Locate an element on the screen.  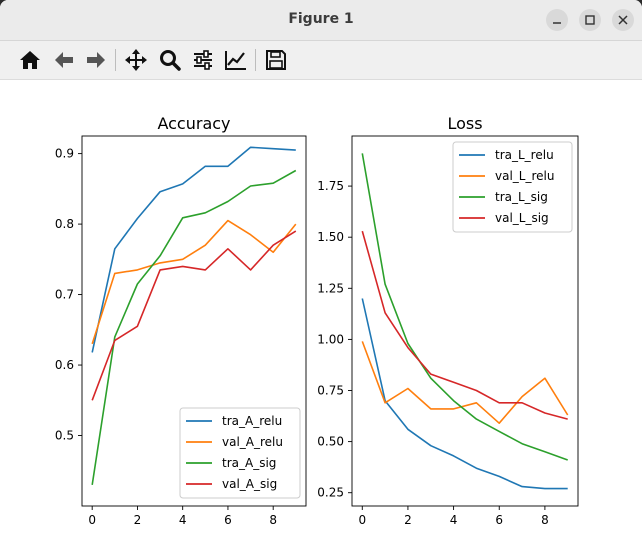
series-line-val_A_sig is located at coordinates (194, 315).